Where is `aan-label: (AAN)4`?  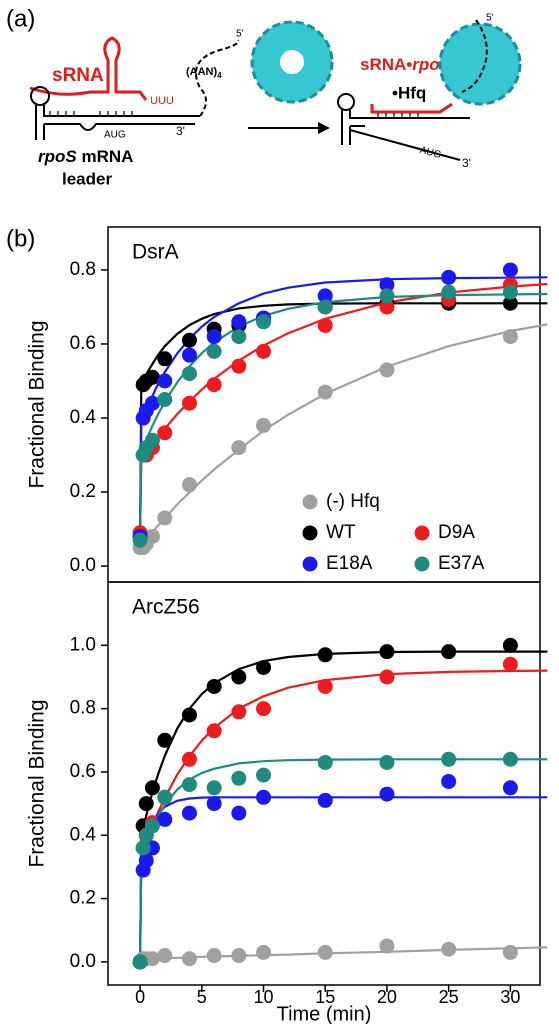 aan-label: (AAN)4 is located at coordinates (204, 73).